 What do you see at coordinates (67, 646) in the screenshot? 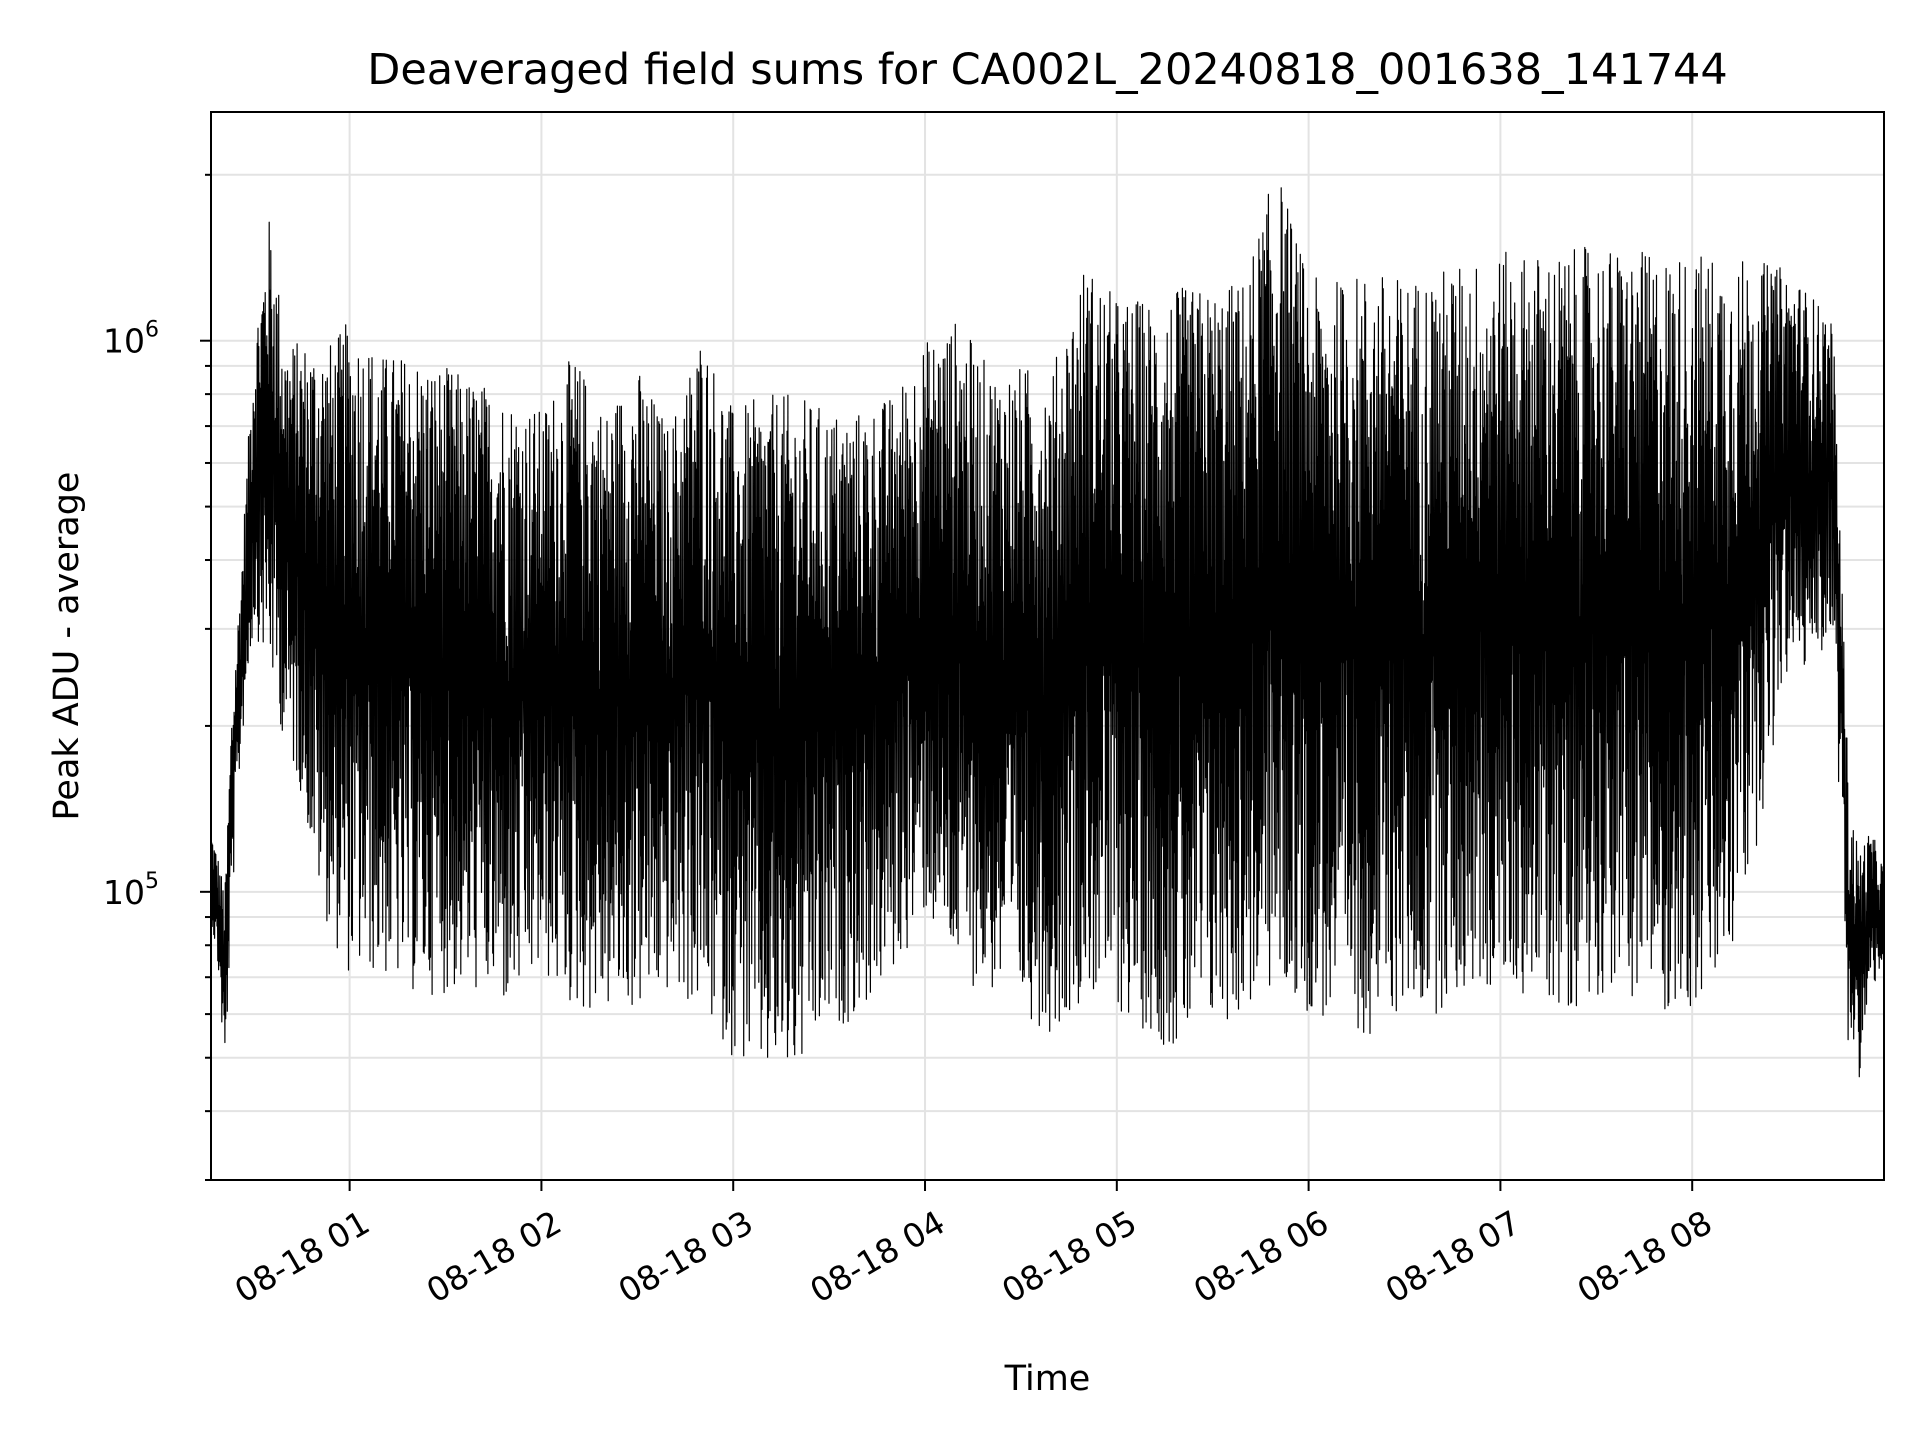
I see `y-axis-label: Peak ADU - average` at bounding box center [67, 646].